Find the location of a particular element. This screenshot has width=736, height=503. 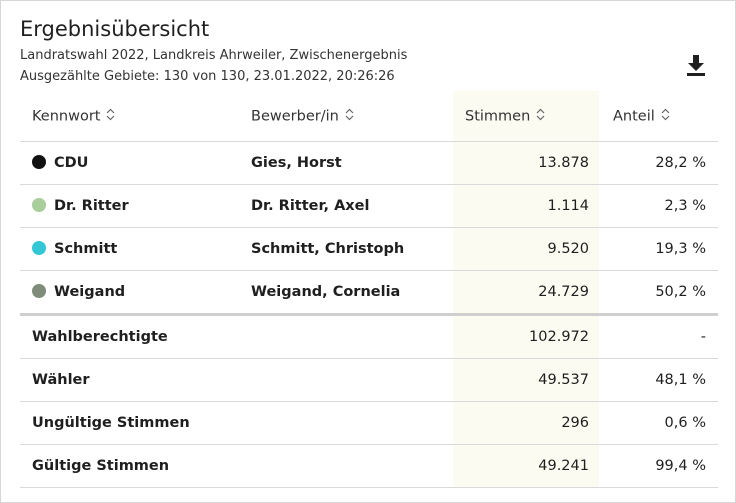

anteil-cell: 2,3 % is located at coordinates (658, 206).